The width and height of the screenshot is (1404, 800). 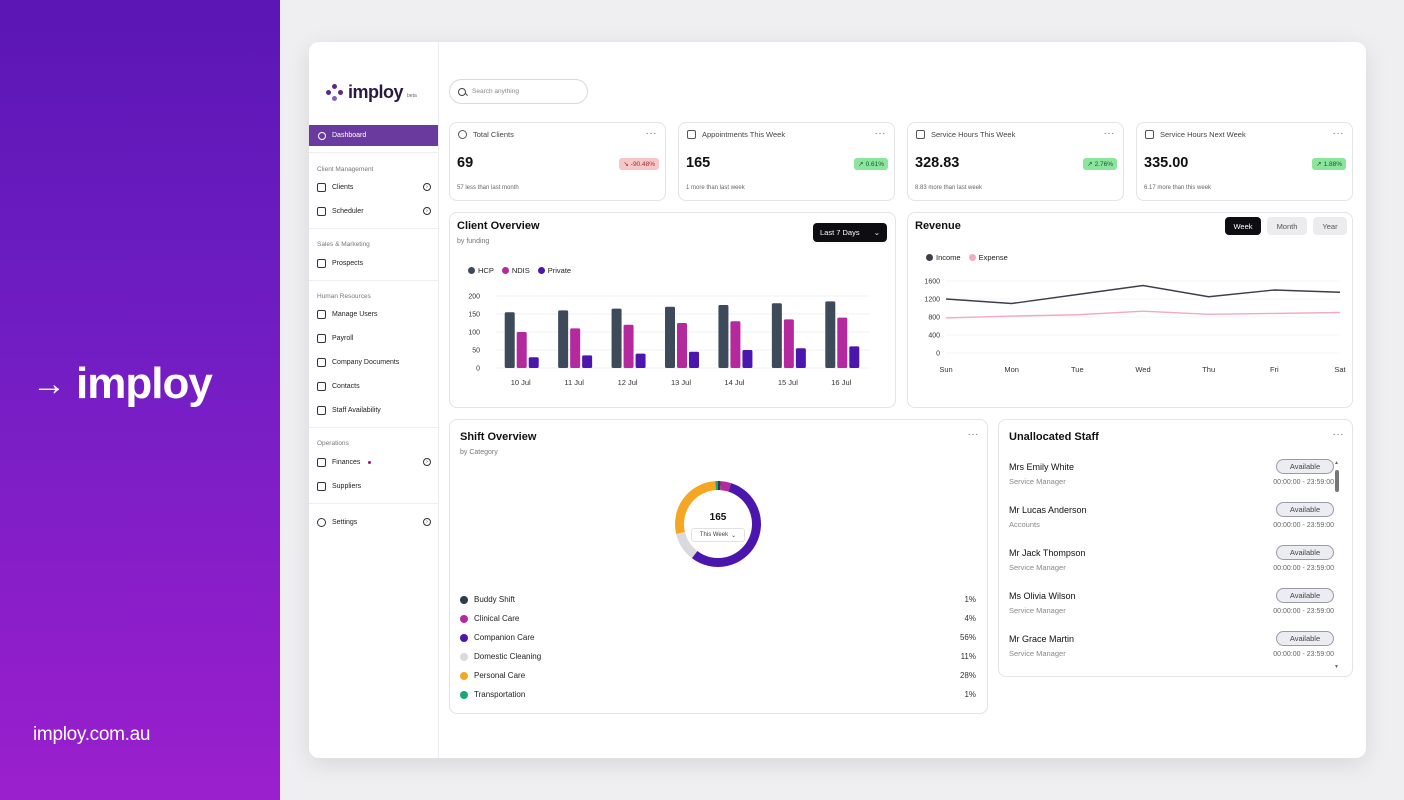 I want to click on category-percent: 1%, so click(x=970, y=694).